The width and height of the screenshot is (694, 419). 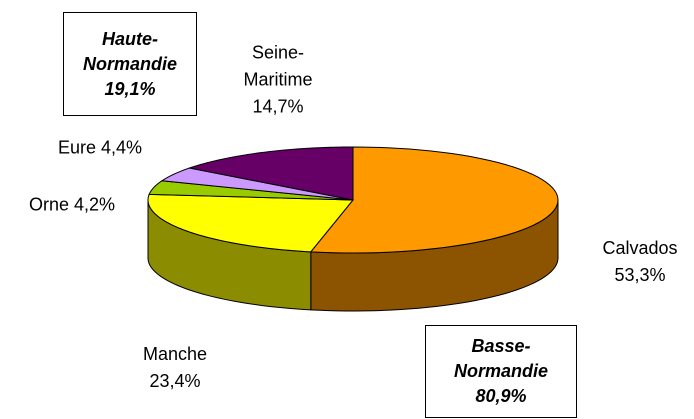 What do you see at coordinates (95, 204) in the screenshot?
I see `value-label: 4,2%` at bounding box center [95, 204].